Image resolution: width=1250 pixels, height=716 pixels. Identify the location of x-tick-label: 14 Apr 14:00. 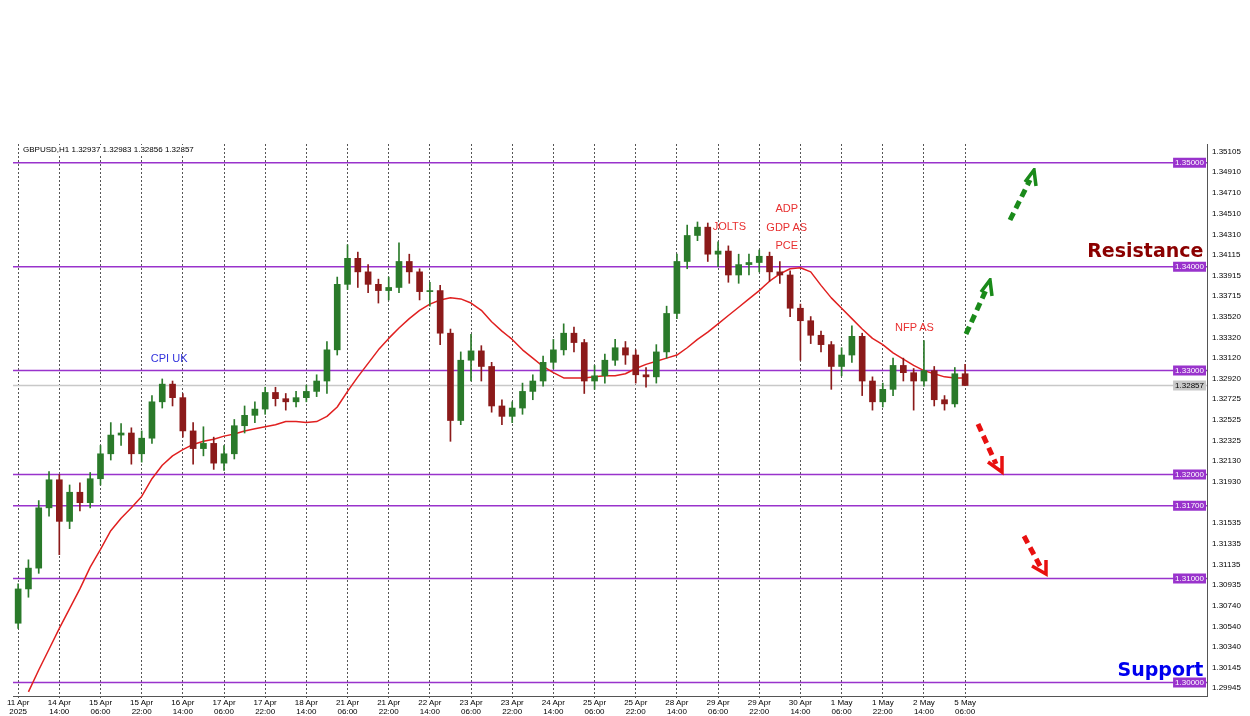
(59, 707).